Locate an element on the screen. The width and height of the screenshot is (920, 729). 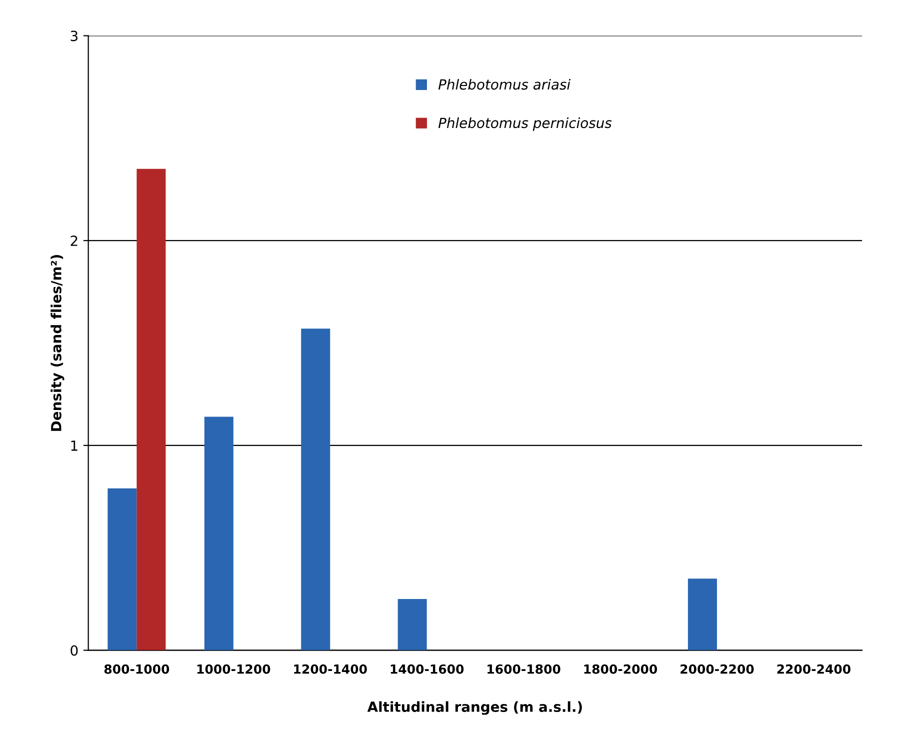
x-tick-label: 800-1000 is located at coordinates (137, 669).